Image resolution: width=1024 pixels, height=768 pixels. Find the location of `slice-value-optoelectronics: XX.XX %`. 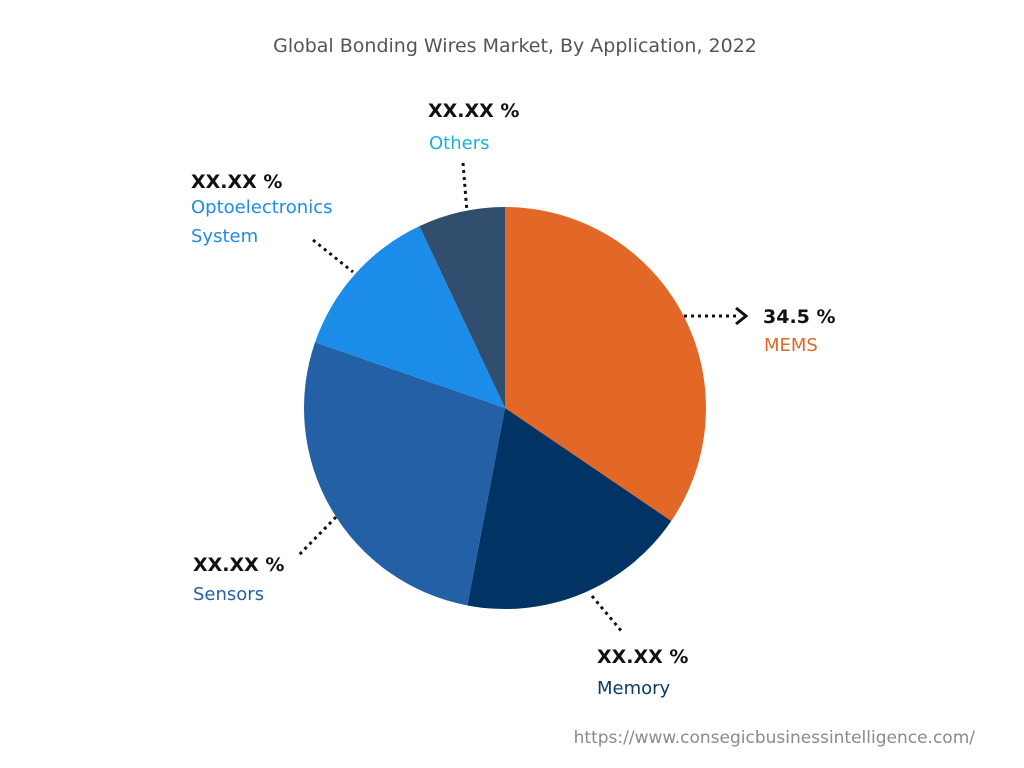

slice-value-optoelectronics: XX.XX % is located at coordinates (236, 182).